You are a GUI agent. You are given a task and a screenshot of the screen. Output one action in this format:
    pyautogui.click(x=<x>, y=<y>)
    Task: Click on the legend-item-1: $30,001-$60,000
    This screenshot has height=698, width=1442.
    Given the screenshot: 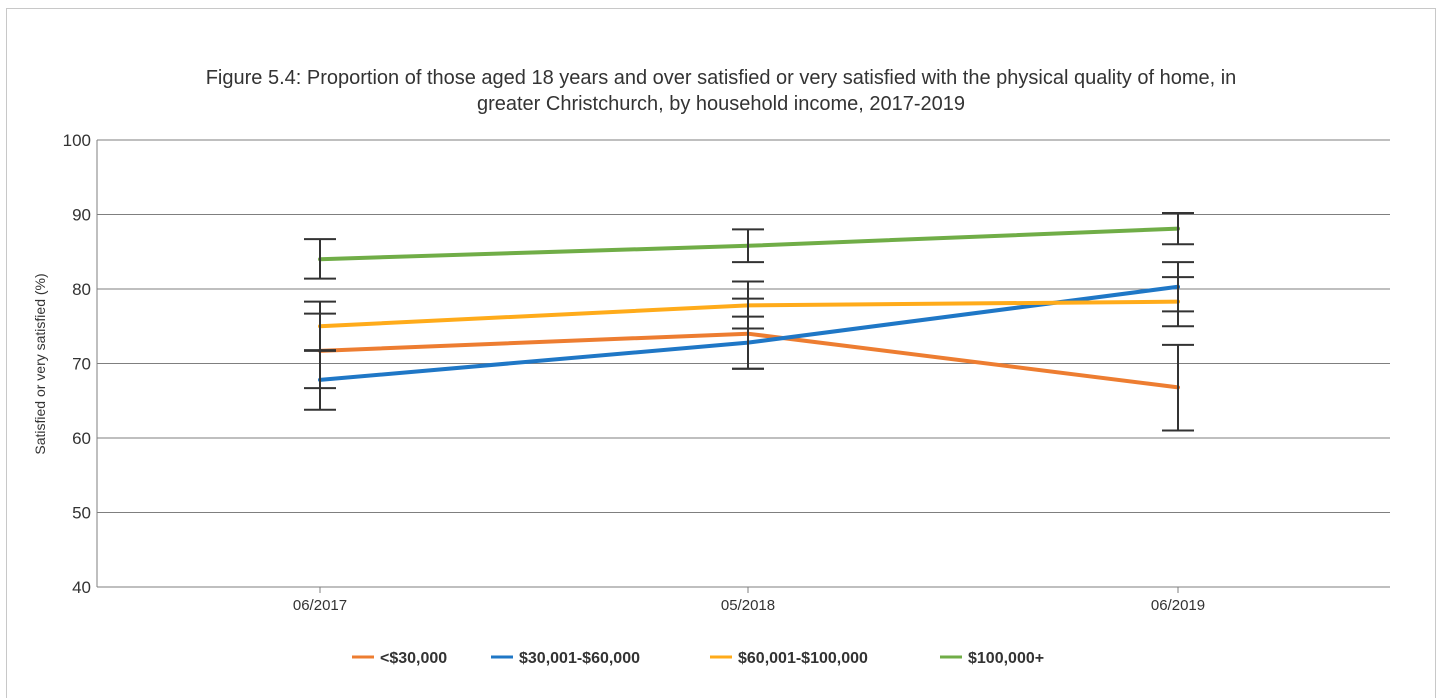 What is the action you would take?
    pyautogui.click(x=565, y=658)
    